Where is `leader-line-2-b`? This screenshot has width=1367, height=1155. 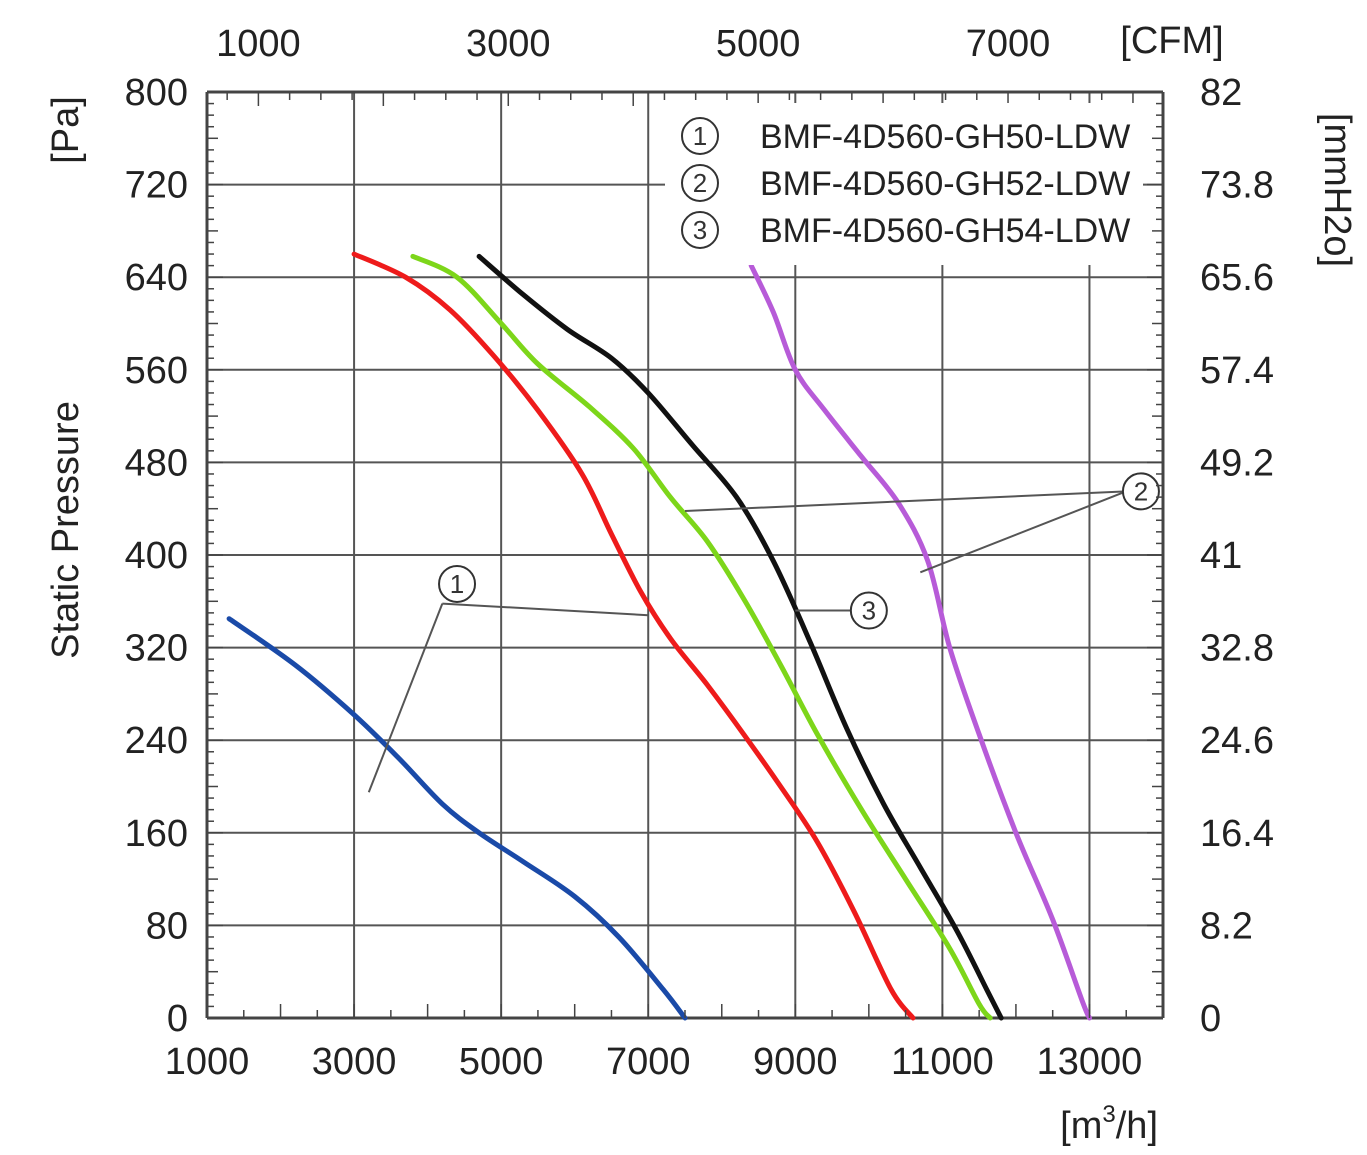
leader-line-2-b is located at coordinates (1023, 532).